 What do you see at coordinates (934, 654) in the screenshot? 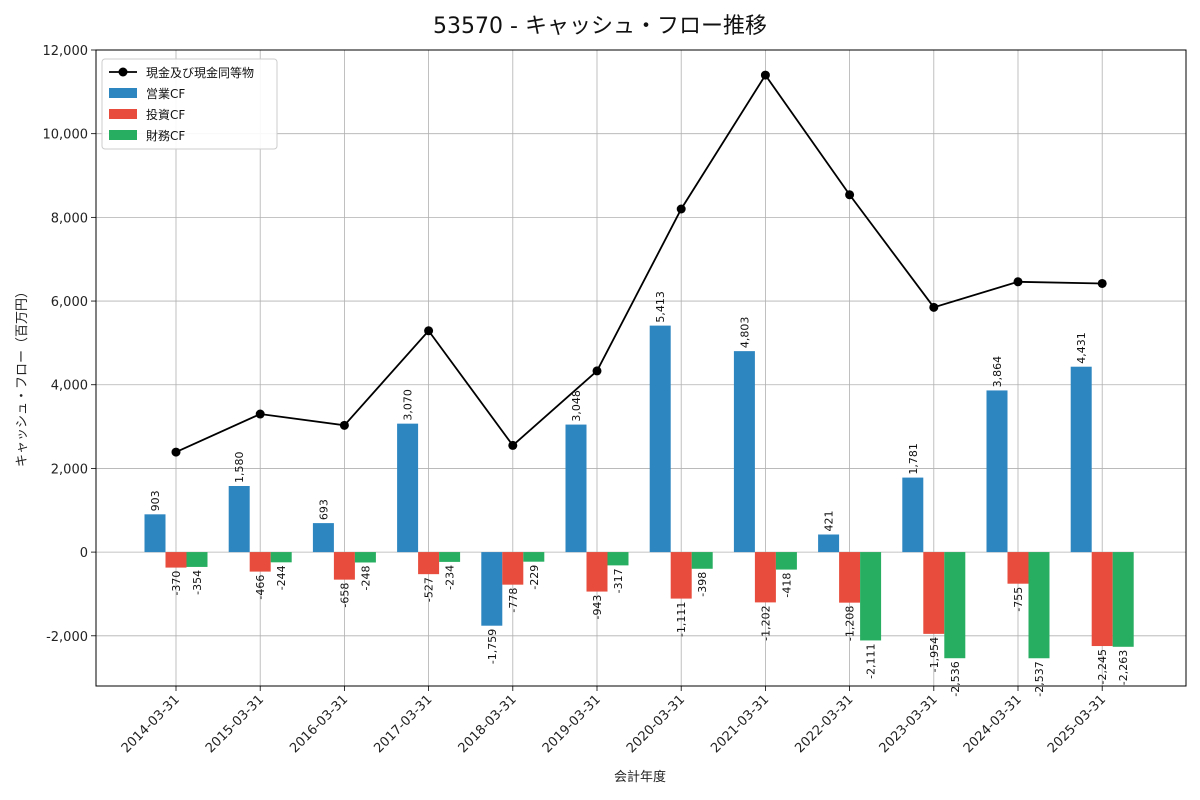
I see `bar-value-label: -1,954` at bounding box center [934, 654].